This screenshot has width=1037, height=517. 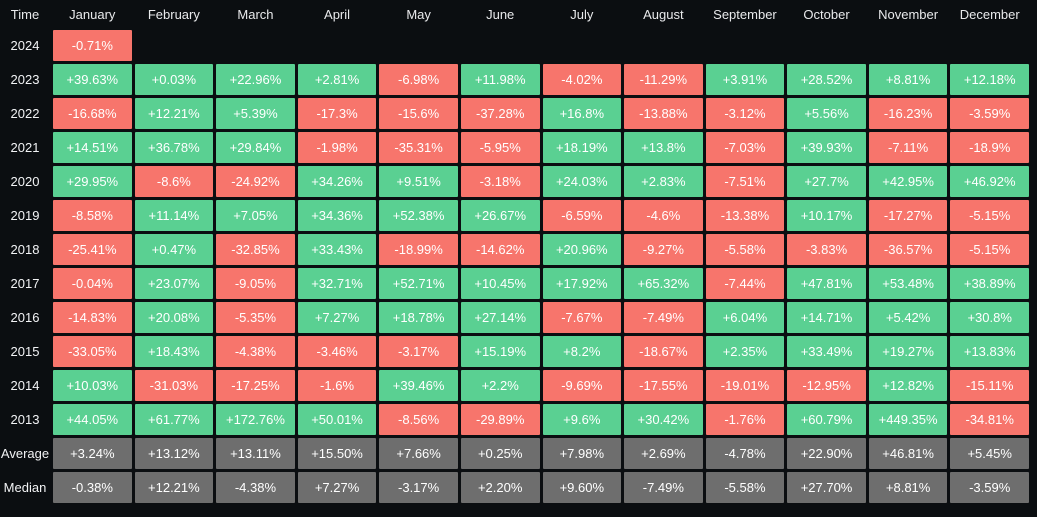 What do you see at coordinates (663, 14) in the screenshot?
I see `month-header: August` at bounding box center [663, 14].